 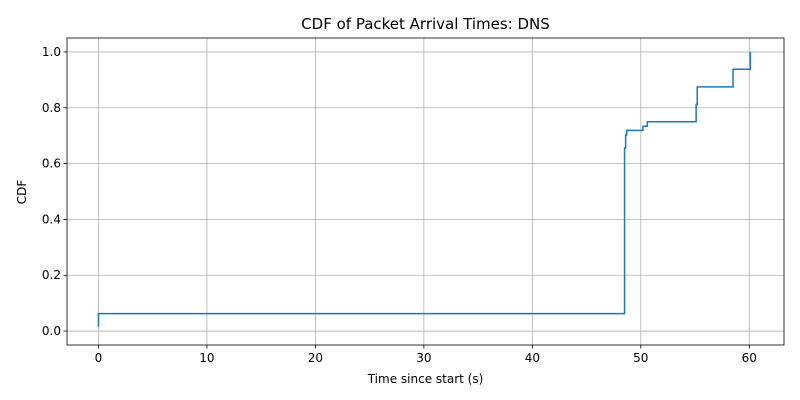 I want to click on x-tick-label: 20, so click(x=315, y=358).